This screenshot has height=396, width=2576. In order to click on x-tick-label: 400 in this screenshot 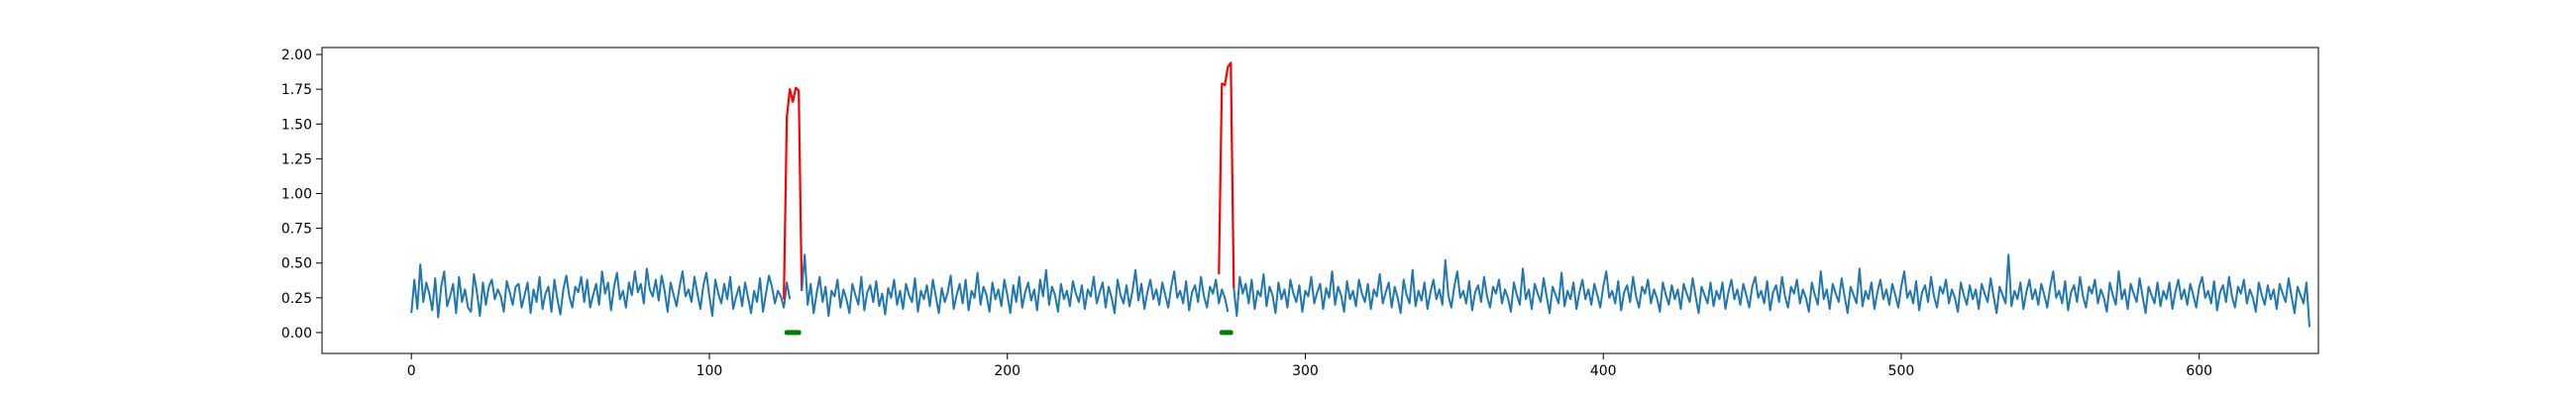, I will do `click(1604, 371)`.